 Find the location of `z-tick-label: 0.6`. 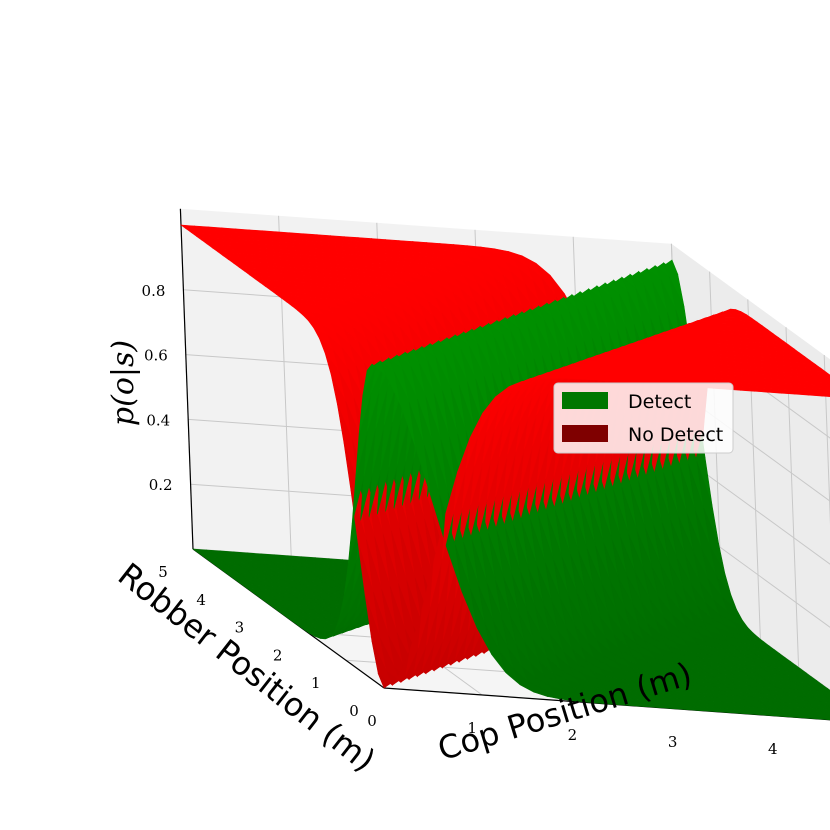

z-tick-label: 0.6 is located at coordinates (156, 356).